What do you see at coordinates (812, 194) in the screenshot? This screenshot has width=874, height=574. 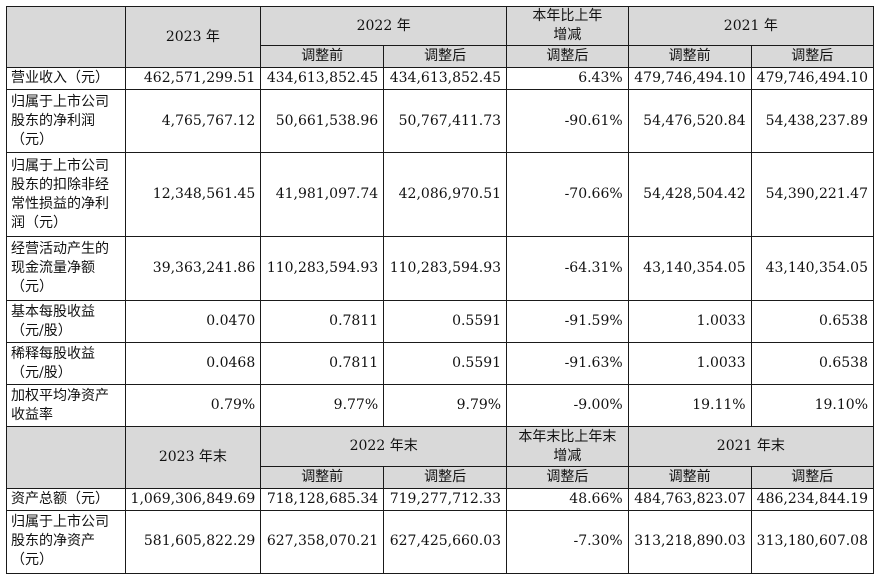 I see `cell-2021-after: 54,390,221.47` at bounding box center [812, 194].